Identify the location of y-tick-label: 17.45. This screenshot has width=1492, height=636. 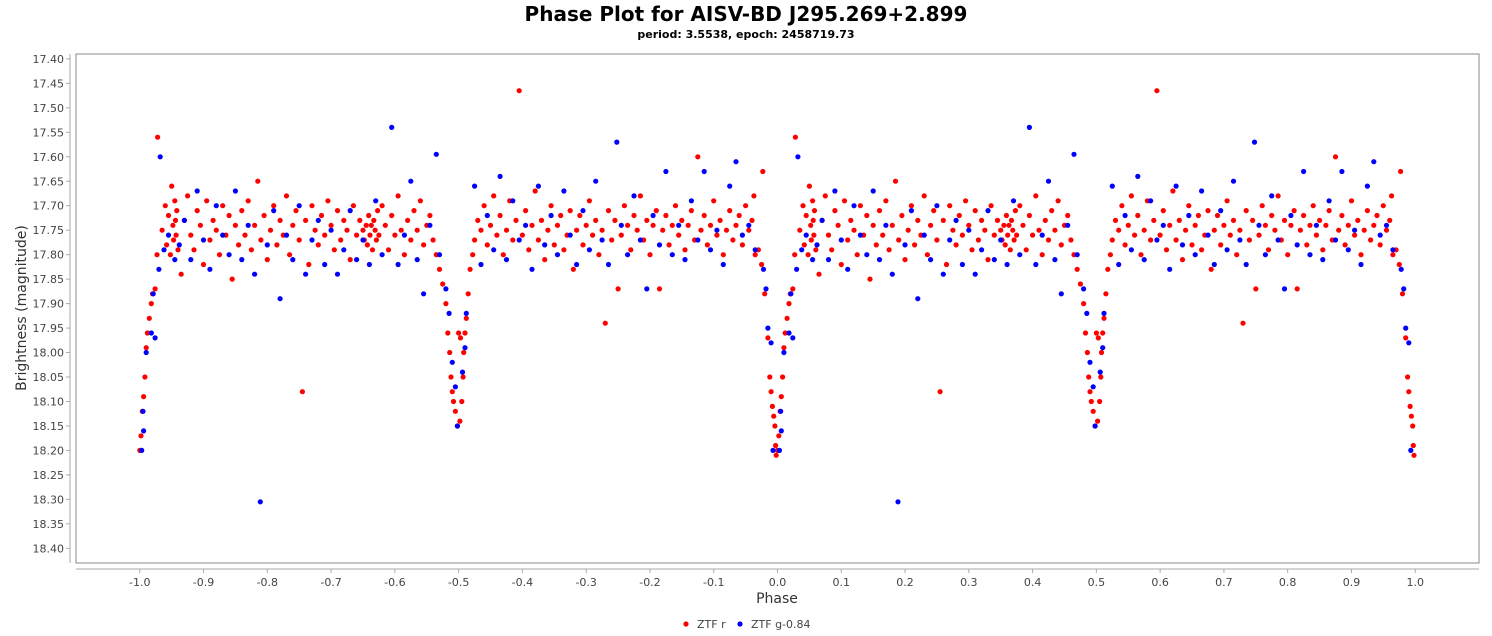
(49, 83).